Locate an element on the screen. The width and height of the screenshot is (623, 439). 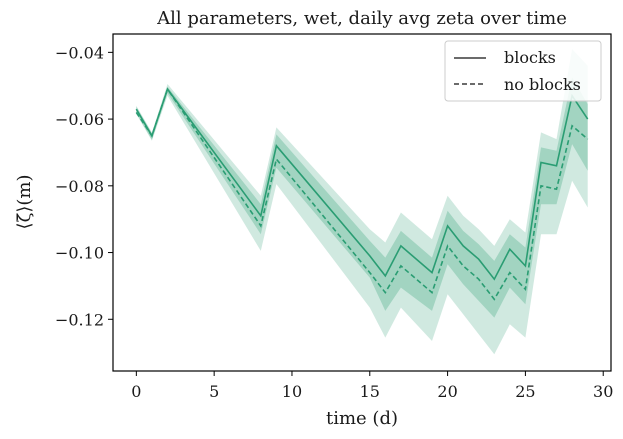
y-tick-label: −0.10 is located at coordinates (79, 253).